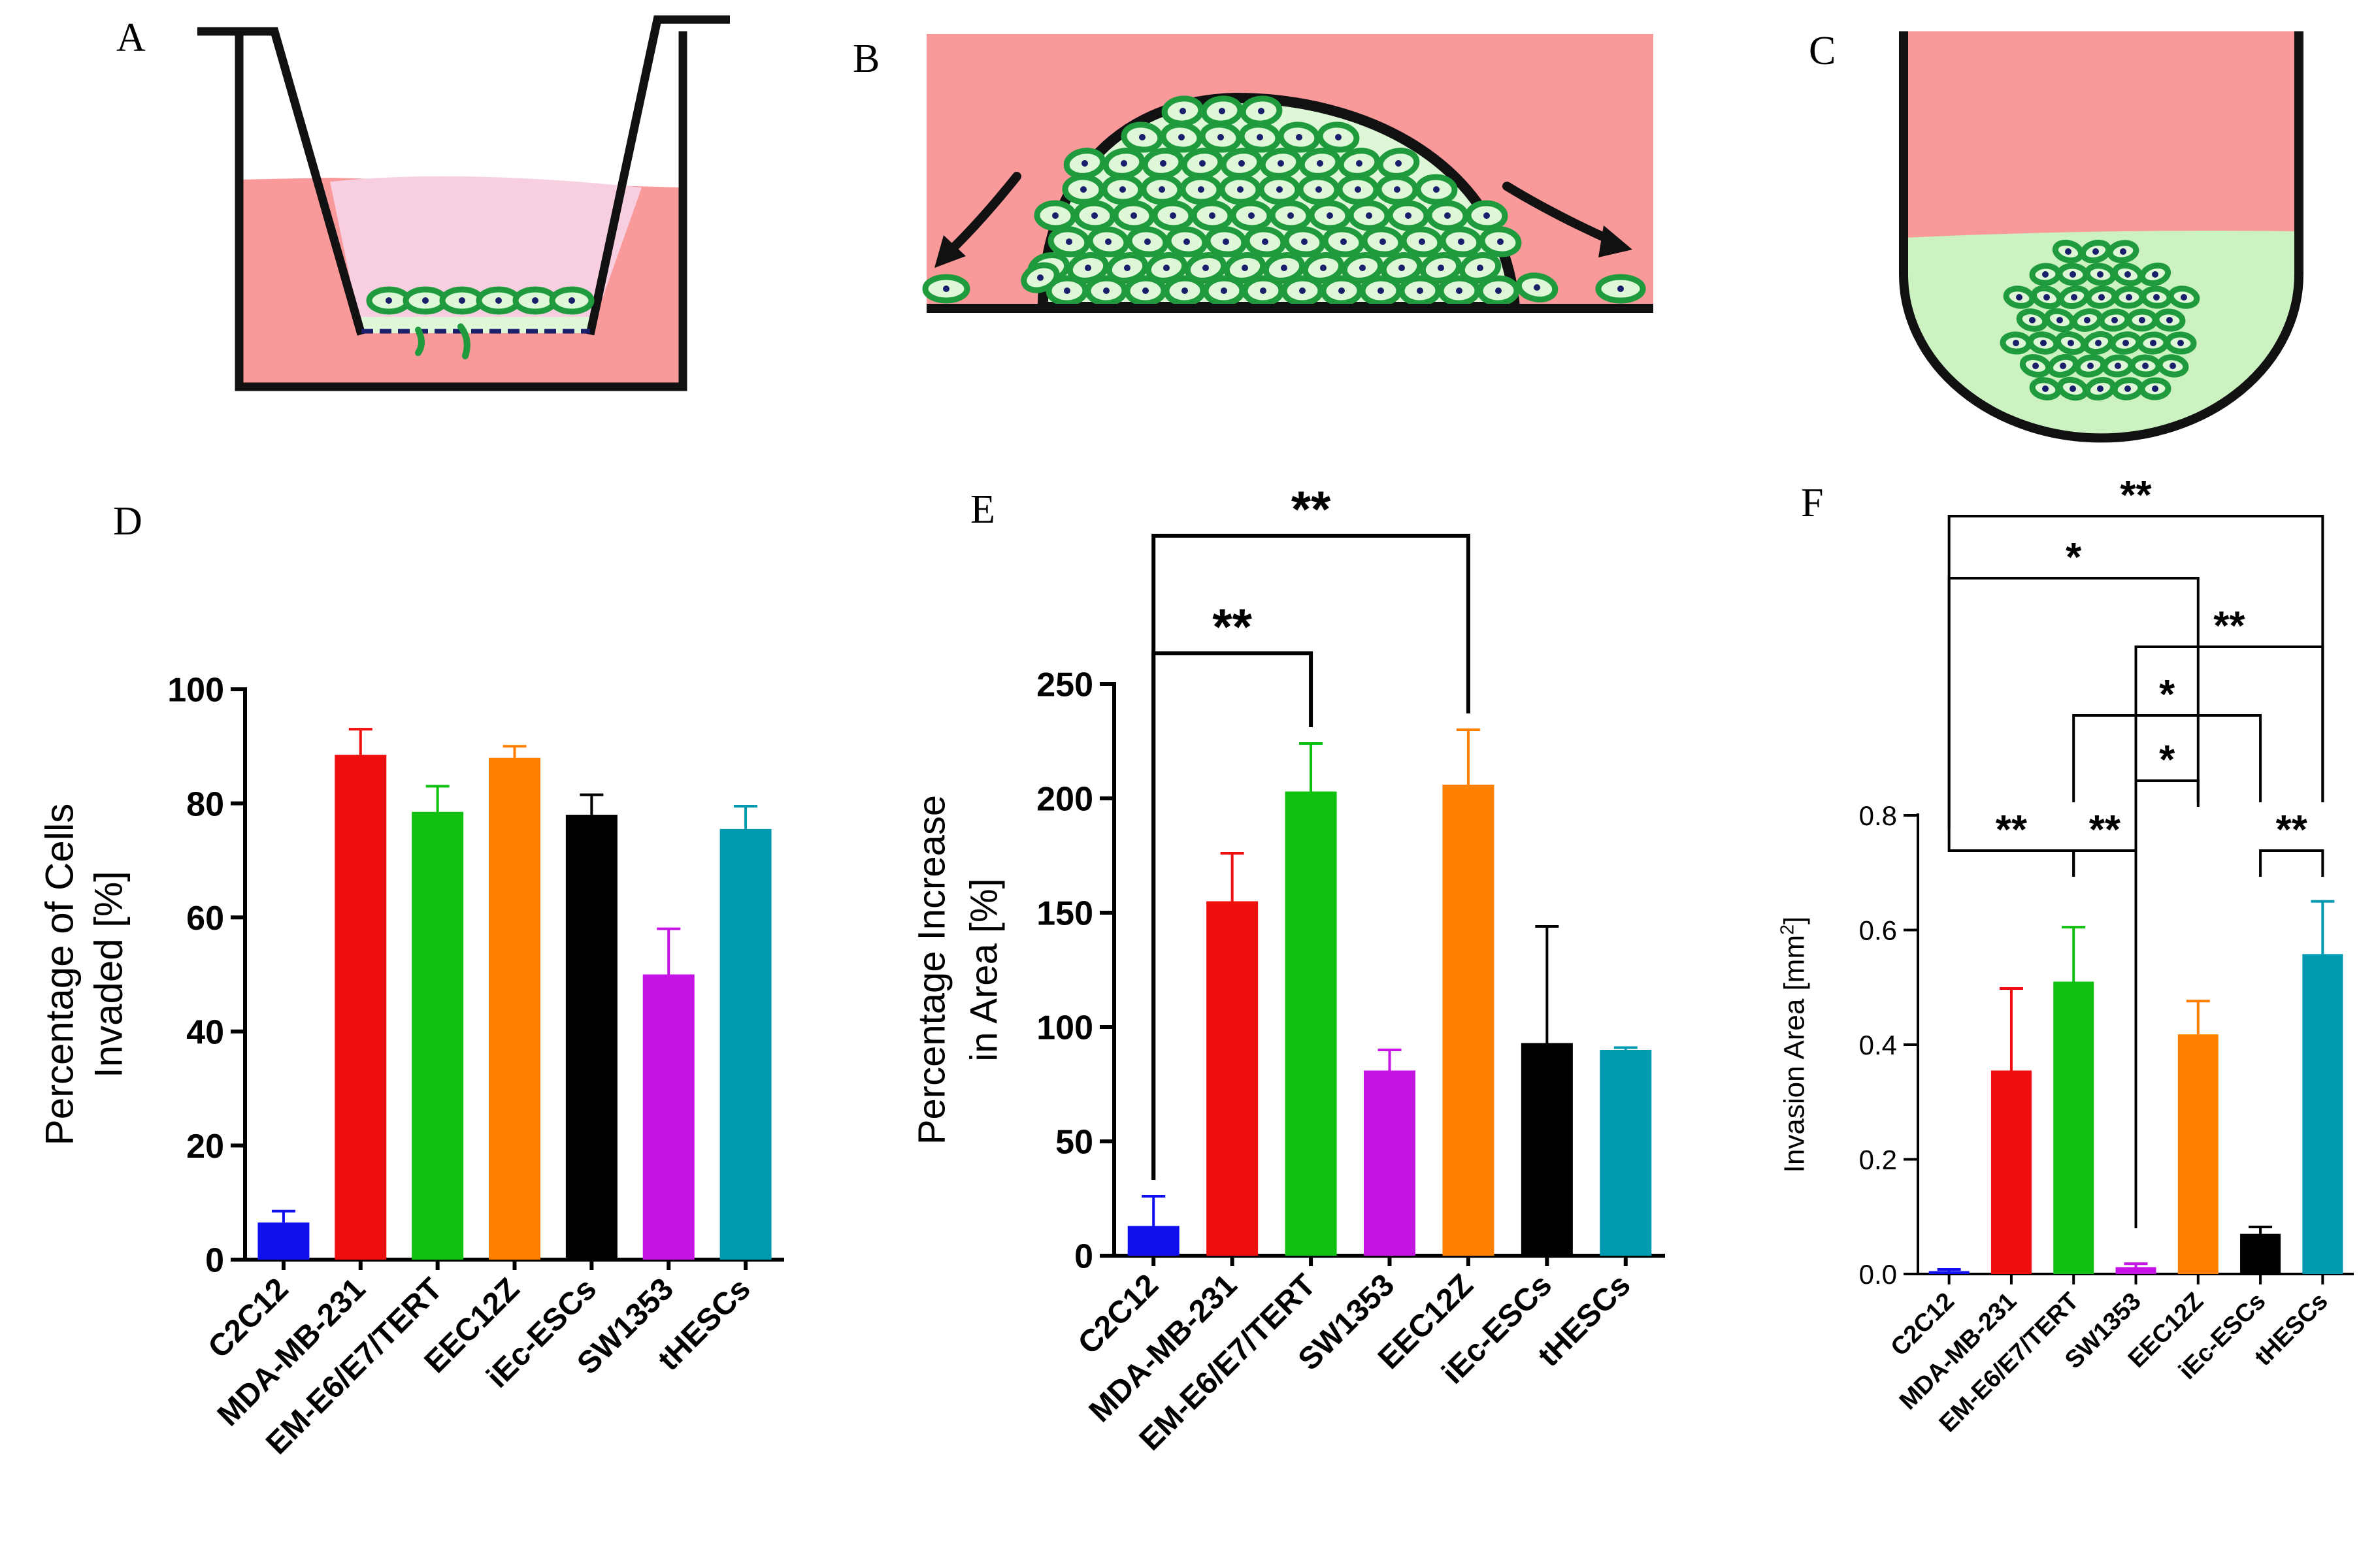  I want to click on panel-label-c: C, so click(1822, 51).